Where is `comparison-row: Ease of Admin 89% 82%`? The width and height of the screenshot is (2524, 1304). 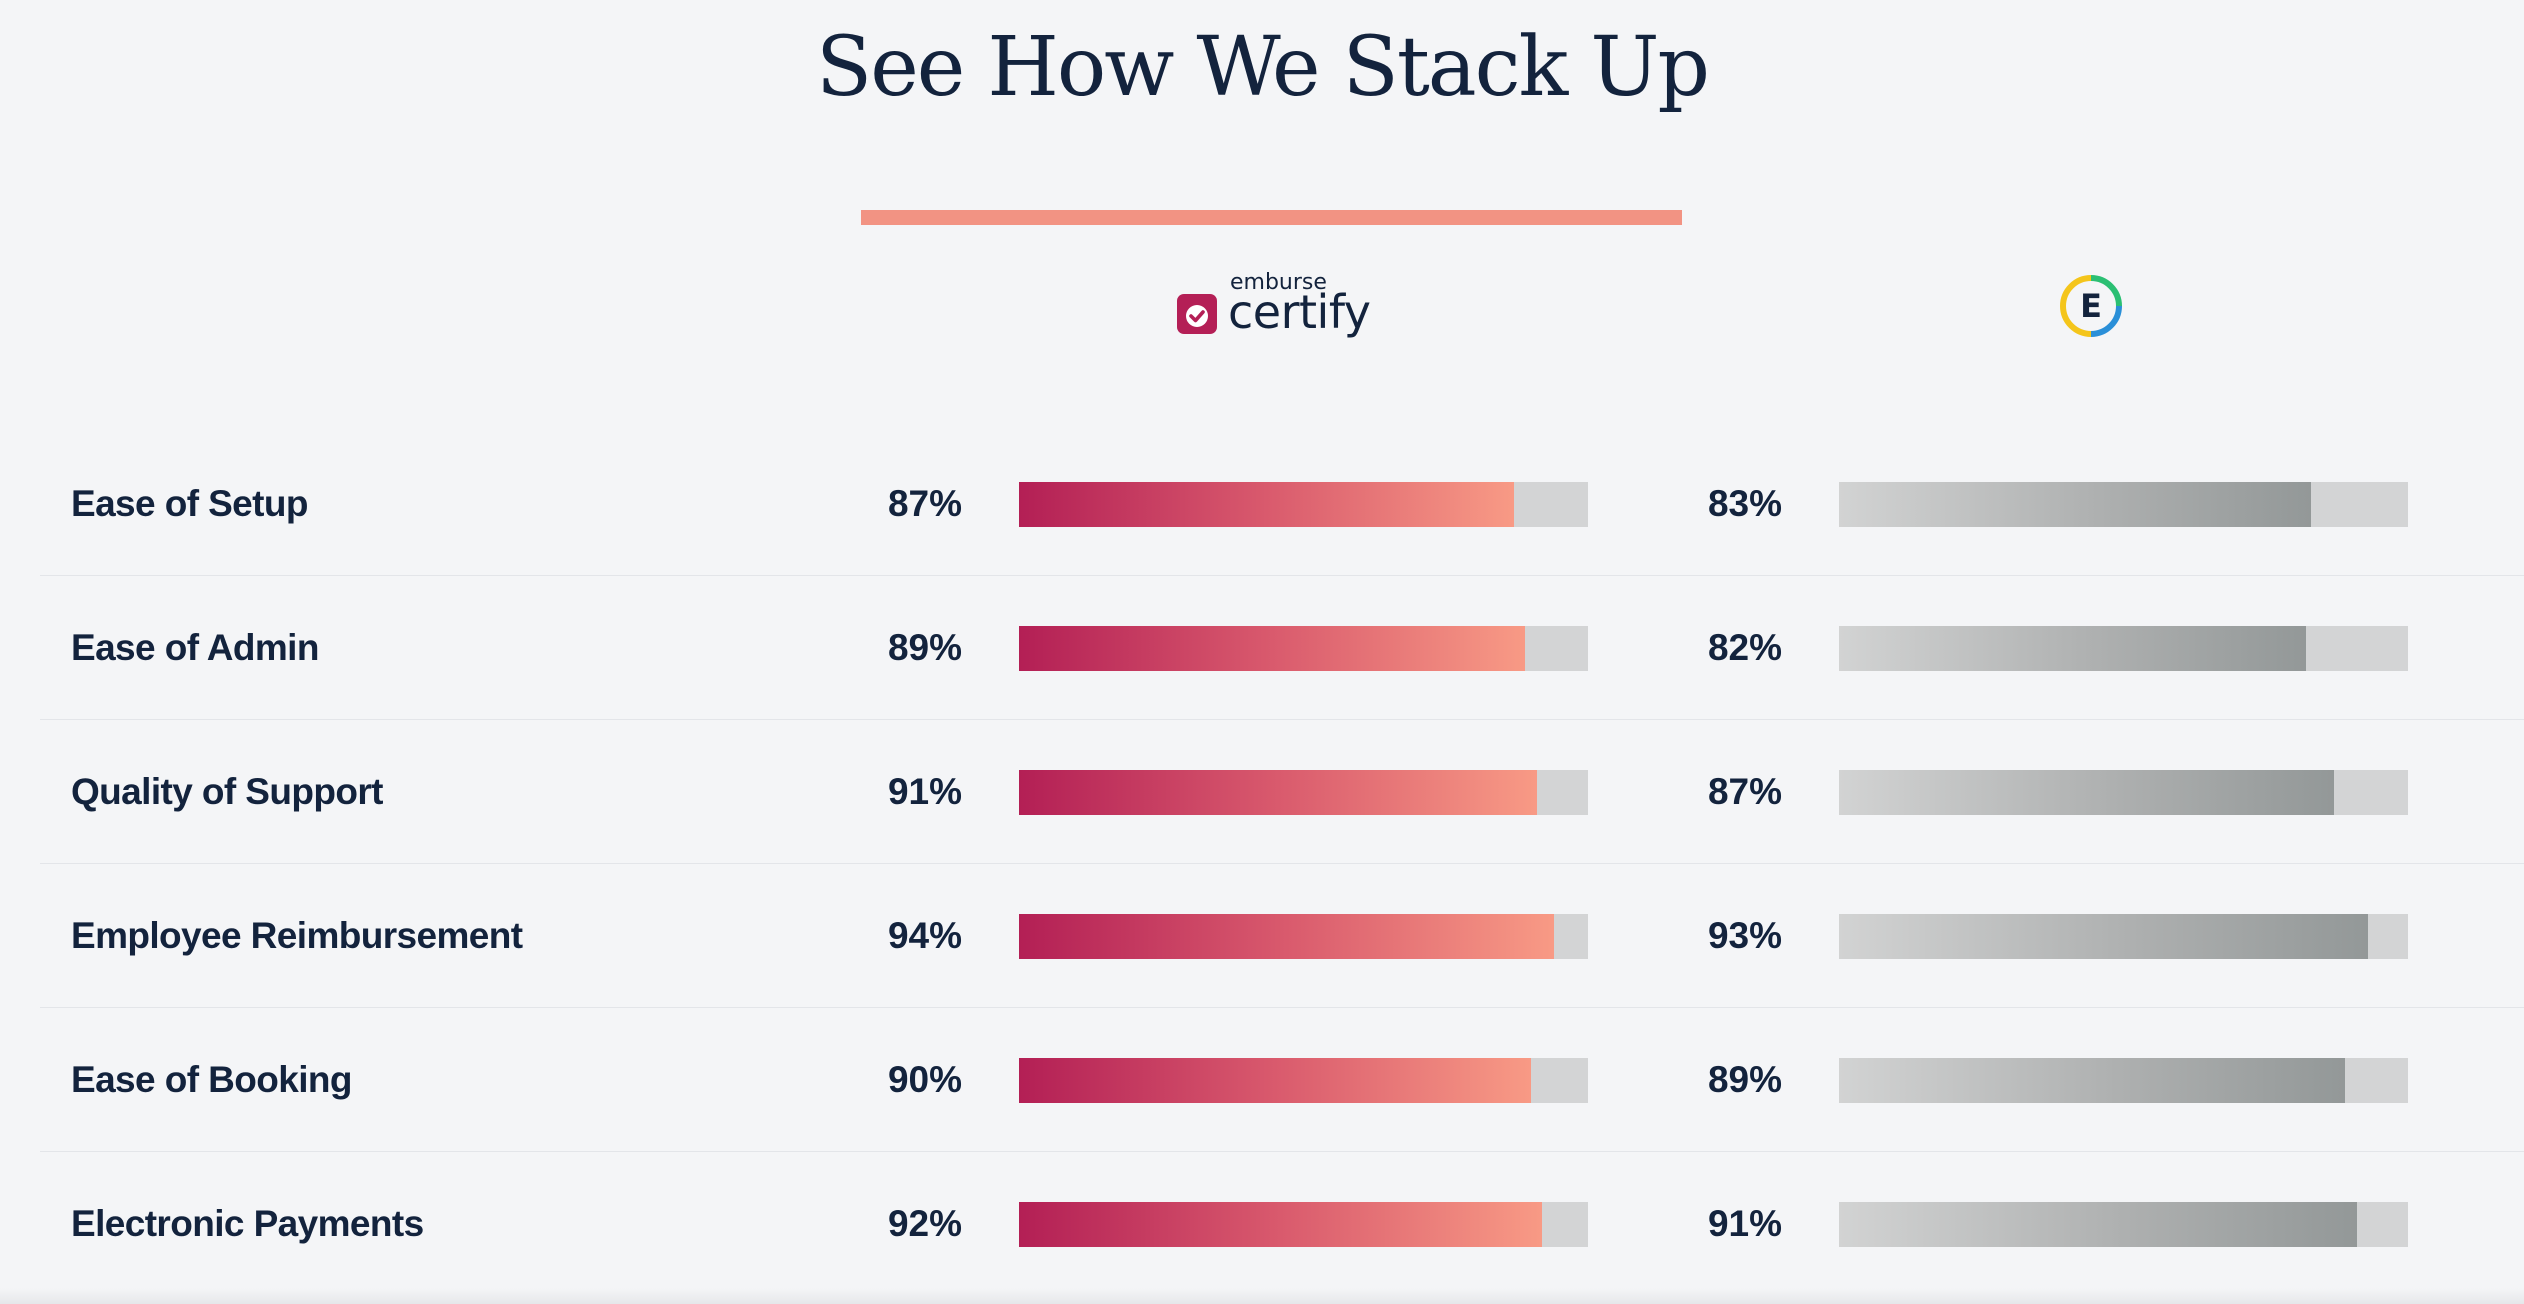 comparison-row: Ease of Admin 89% 82% is located at coordinates (1282, 648).